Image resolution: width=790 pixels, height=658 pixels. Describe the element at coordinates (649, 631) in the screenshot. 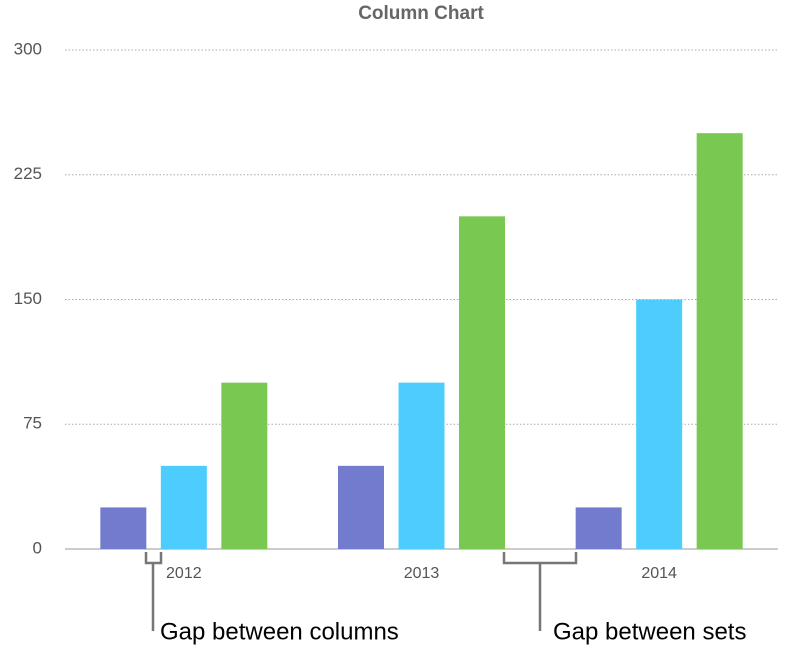

I see `annotation: Gap between sets` at that location.